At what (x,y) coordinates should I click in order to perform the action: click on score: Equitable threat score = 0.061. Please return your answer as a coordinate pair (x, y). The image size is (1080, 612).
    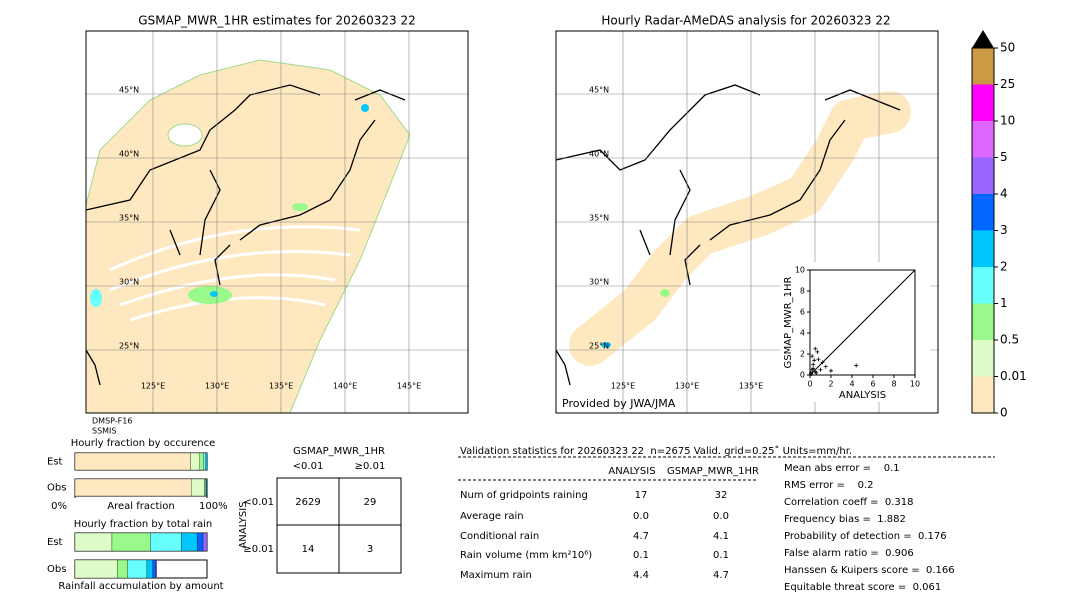
    Looking at the image, I should click on (862, 587).